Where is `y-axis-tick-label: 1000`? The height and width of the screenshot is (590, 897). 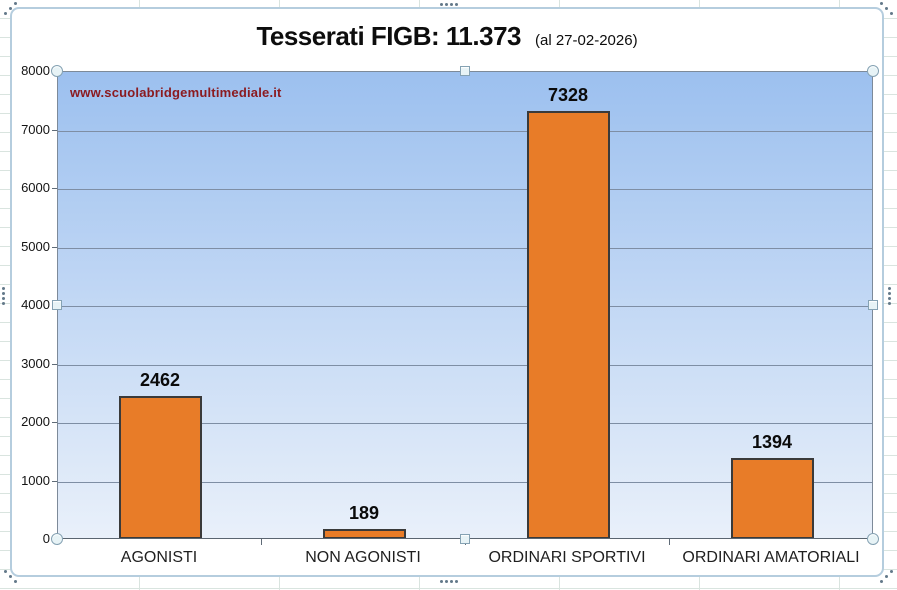 y-axis-tick-label: 1000 is located at coordinates (35, 480).